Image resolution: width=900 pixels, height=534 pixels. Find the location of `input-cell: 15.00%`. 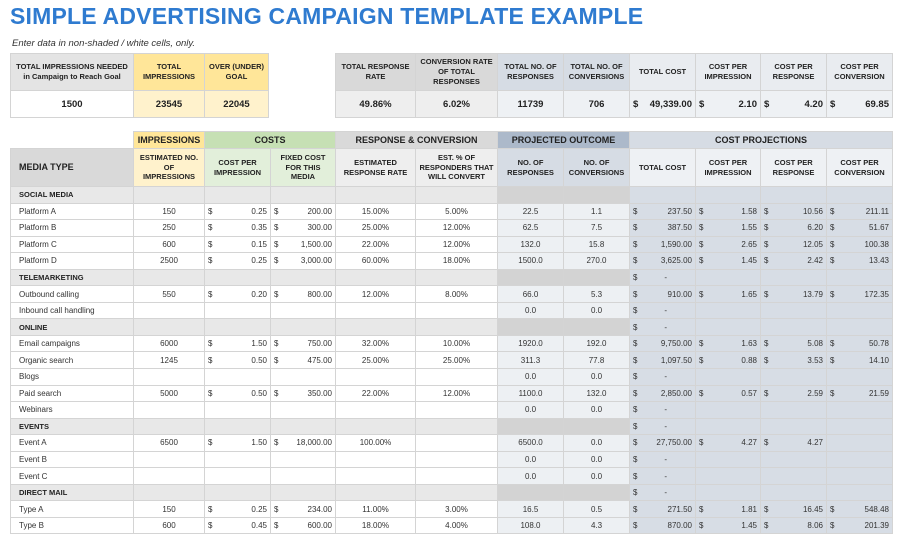

input-cell: 15.00% is located at coordinates (375, 211).